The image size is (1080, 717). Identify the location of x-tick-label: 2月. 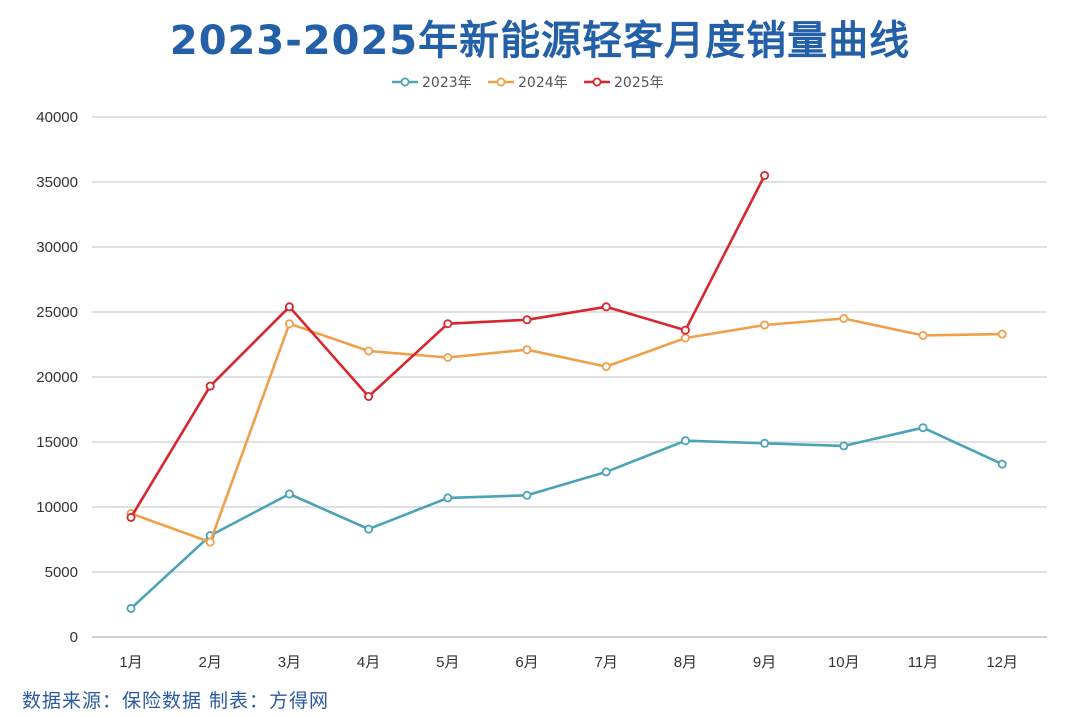
(210, 662).